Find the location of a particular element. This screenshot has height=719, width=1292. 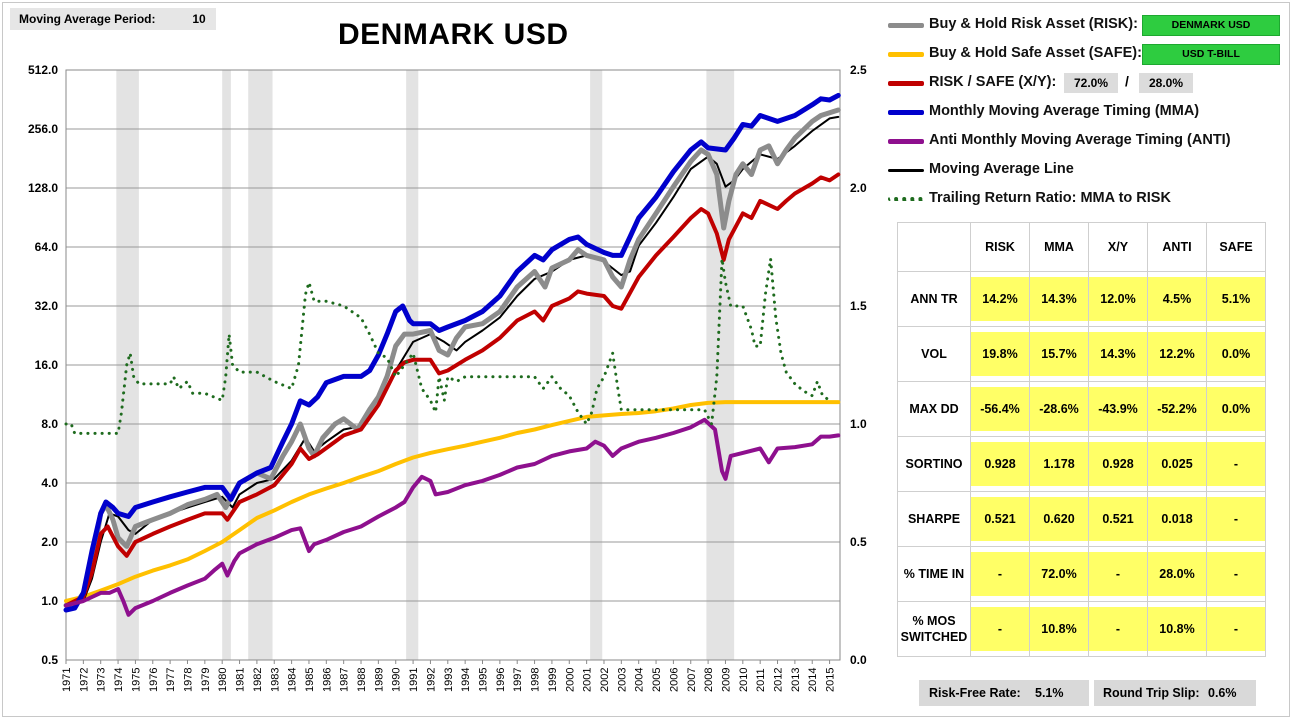

legend-ma-label: Moving Average Line is located at coordinates (1001, 169).